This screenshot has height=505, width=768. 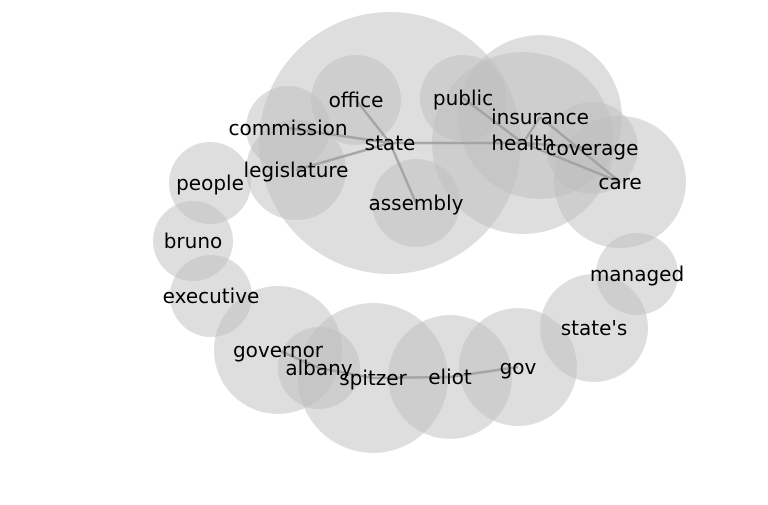 I want to click on edge-state-assembly, so click(x=403, y=173).